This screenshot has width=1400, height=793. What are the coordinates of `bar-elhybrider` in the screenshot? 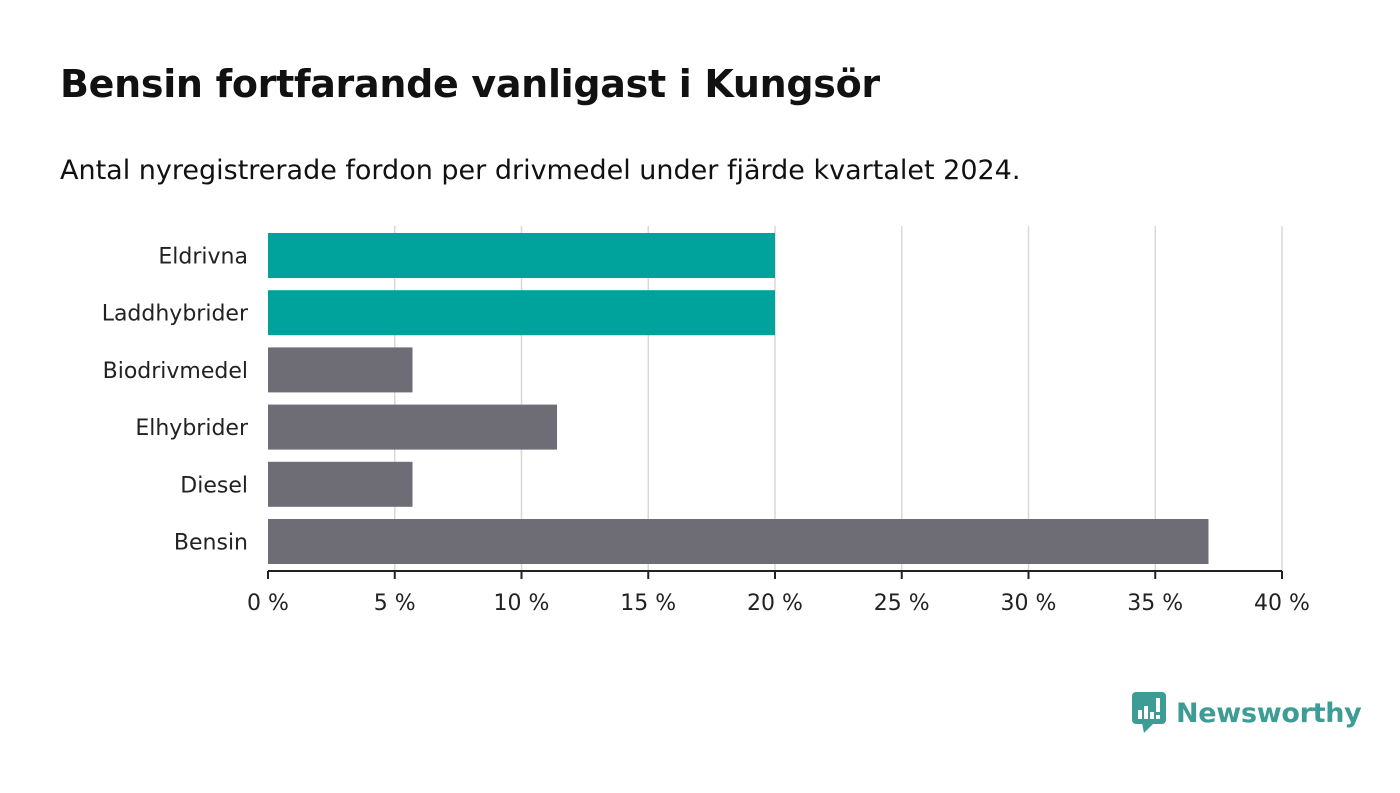 It's located at (412, 427).